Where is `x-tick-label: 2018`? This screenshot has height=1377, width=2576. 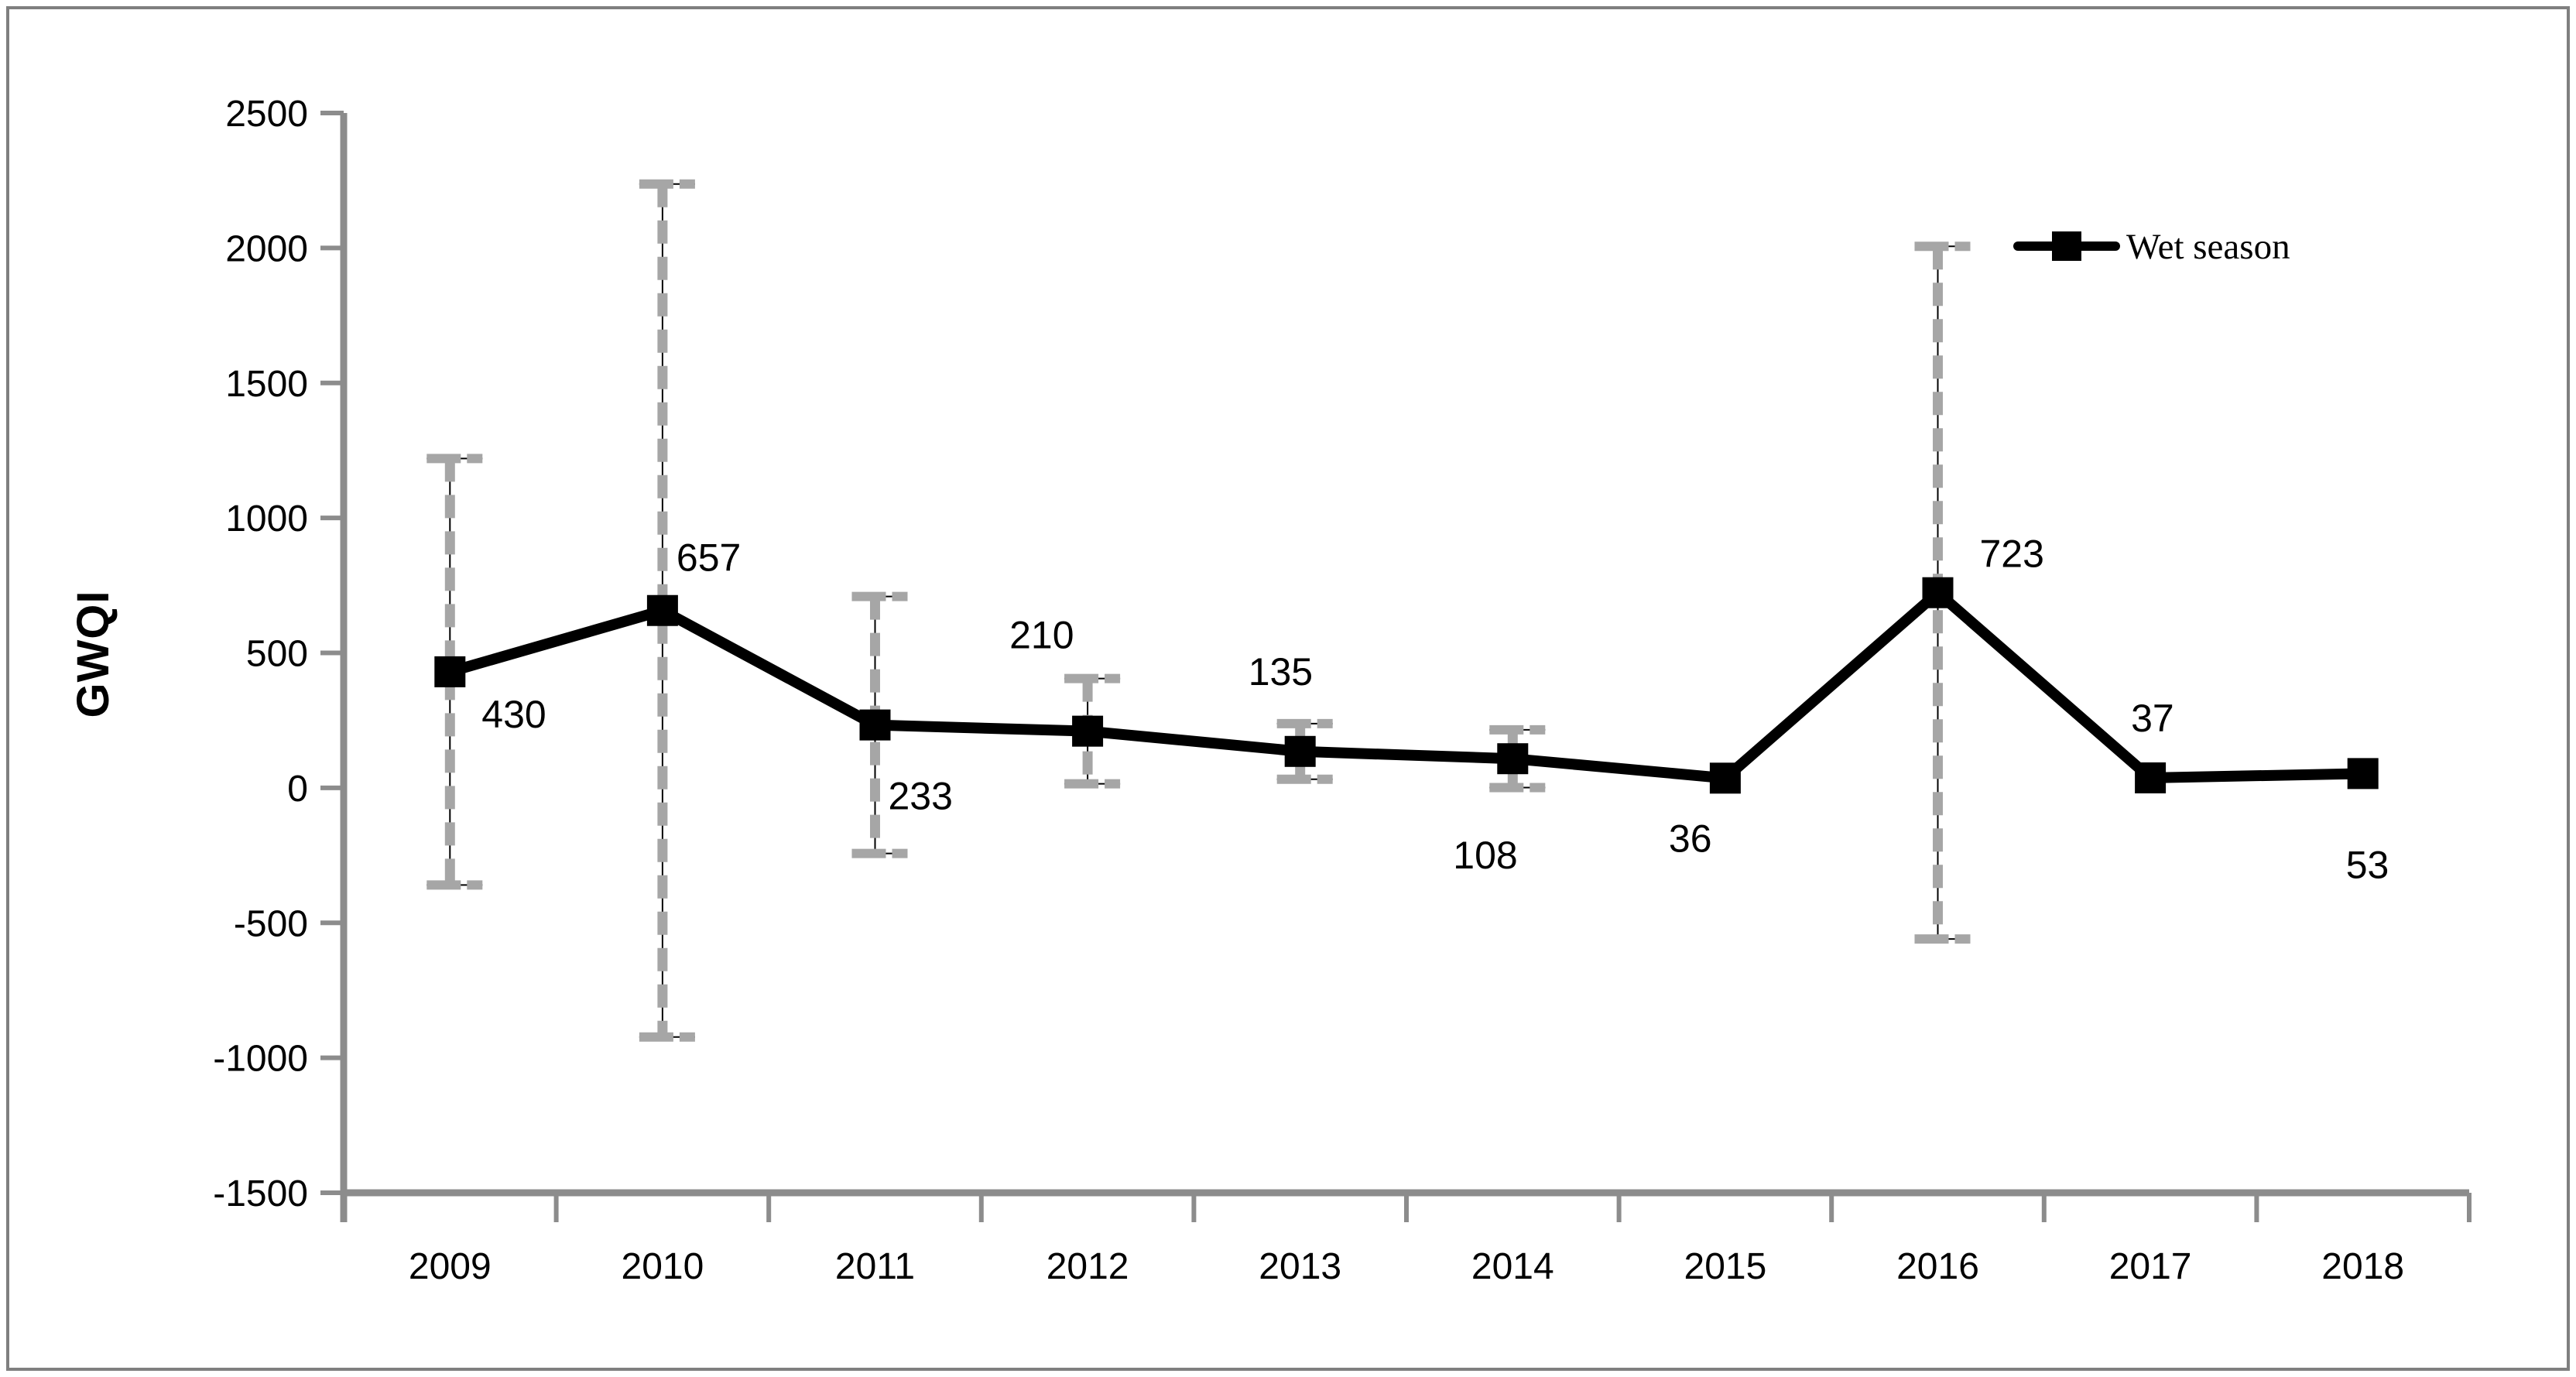
x-tick-label: 2018 is located at coordinates (2363, 1266).